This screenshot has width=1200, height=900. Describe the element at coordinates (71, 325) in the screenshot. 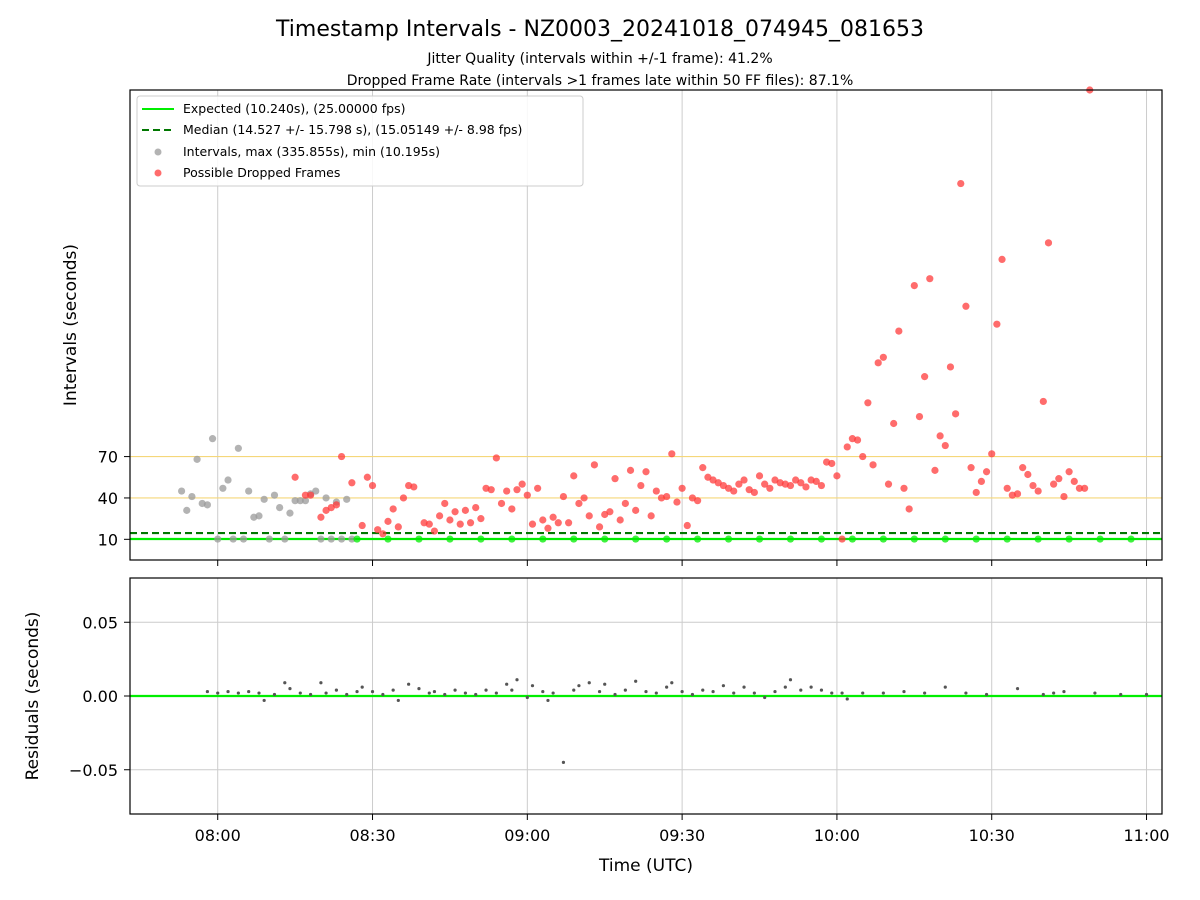

I see `intervals-y-axis-label: Intervals (seconds)` at that location.